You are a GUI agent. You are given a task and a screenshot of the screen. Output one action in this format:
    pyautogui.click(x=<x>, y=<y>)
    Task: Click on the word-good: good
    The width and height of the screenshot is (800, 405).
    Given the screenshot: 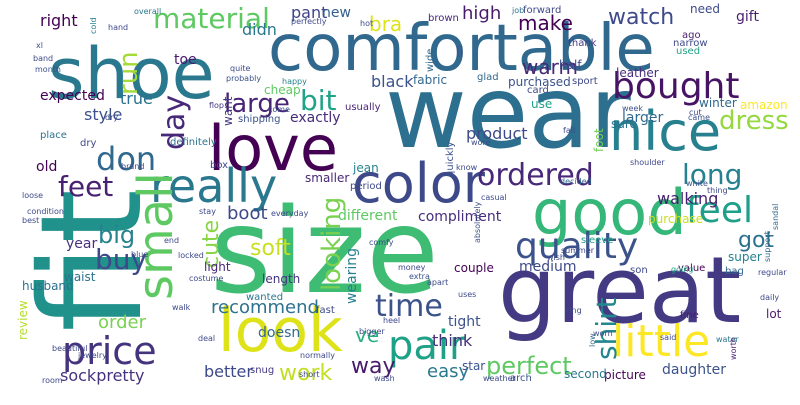 What is the action you would take?
    pyautogui.click(x=609, y=212)
    